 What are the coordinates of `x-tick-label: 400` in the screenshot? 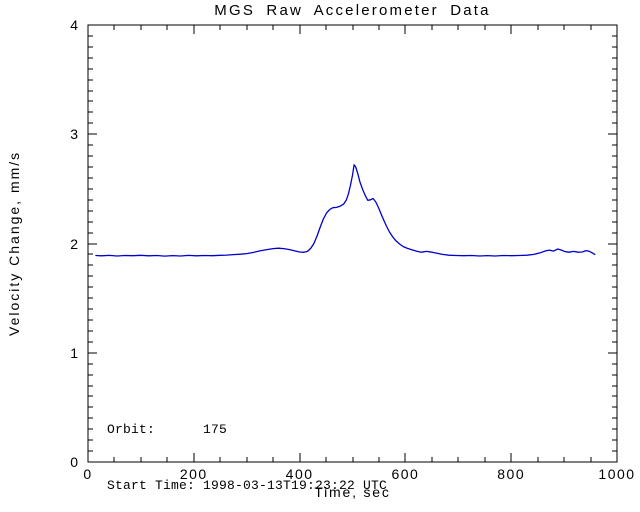 It's located at (299, 474).